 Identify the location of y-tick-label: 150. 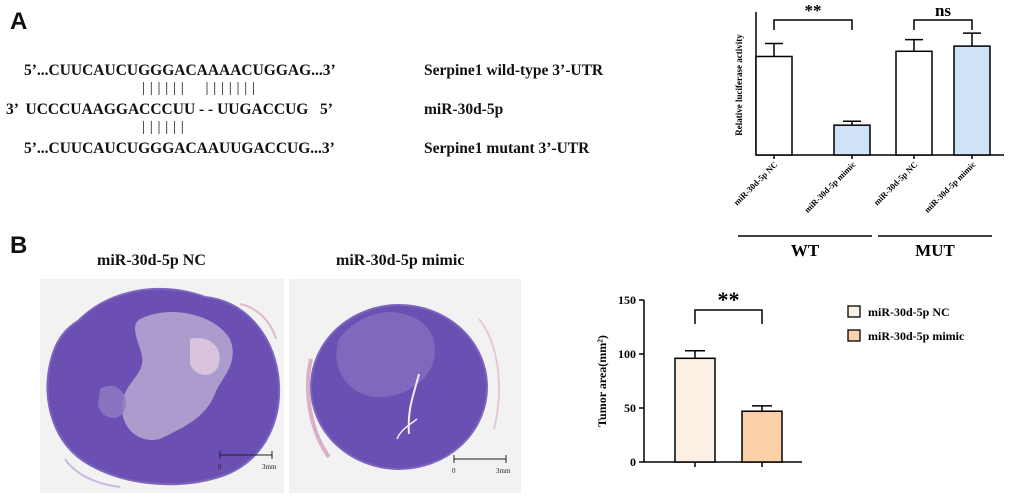
(627, 300).